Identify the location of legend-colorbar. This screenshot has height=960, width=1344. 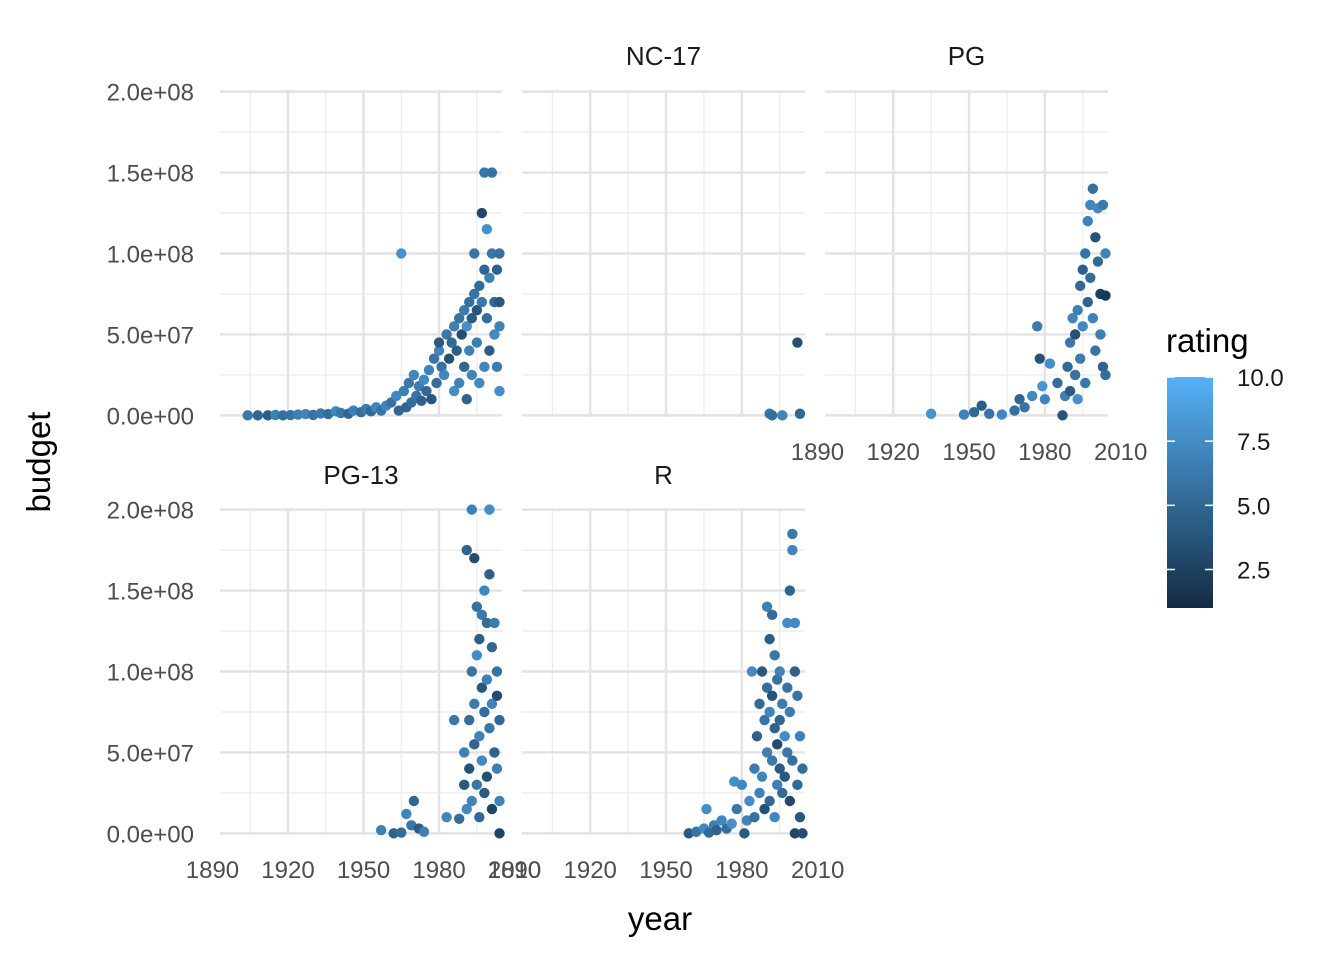
(1190, 492).